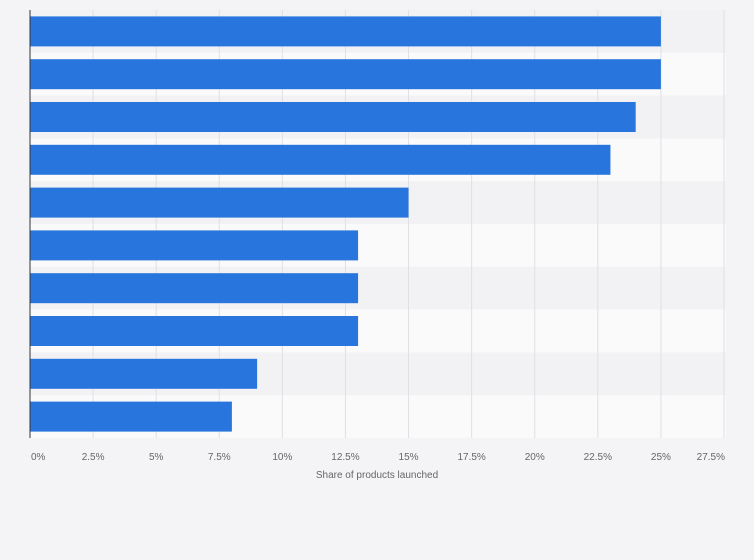 The image size is (754, 560). What do you see at coordinates (219, 457) in the screenshot?
I see `x-tick-label: 7.5%` at bounding box center [219, 457].